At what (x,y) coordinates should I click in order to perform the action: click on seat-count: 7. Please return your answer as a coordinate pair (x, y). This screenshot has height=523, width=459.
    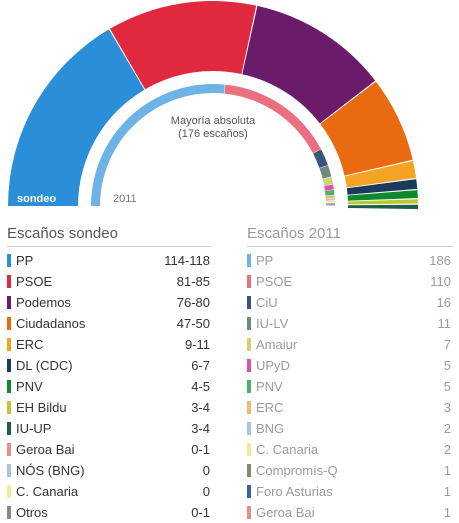
    Looking at the image, I should click on (447, 344).